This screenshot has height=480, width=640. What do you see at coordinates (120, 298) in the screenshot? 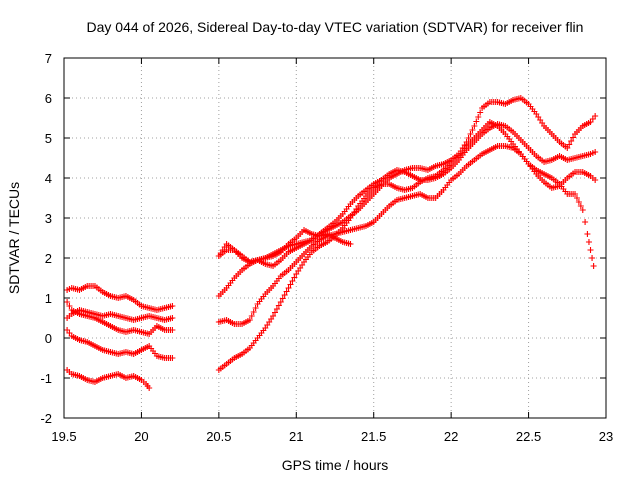
I see `series-track-a` at bounding box center [120, 298].